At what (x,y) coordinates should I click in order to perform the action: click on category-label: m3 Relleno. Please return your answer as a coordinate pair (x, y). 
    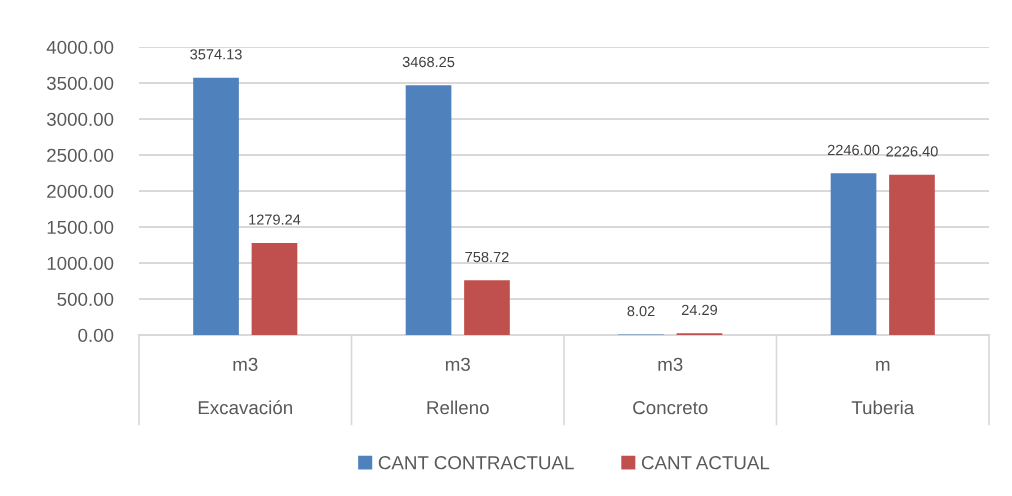
    Looking at the image, I should click on (458, 386).